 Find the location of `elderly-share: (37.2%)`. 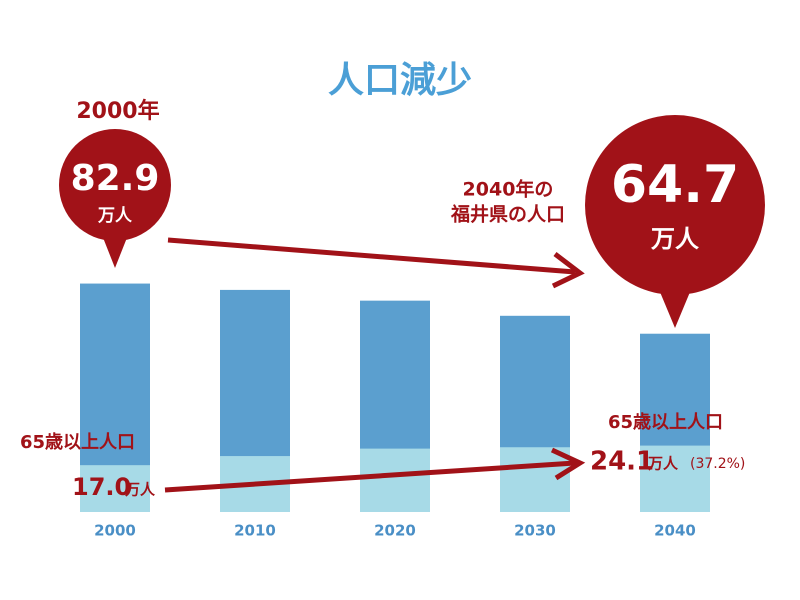

elderly-share: (37.2%) is located at coordinates (717, 464).